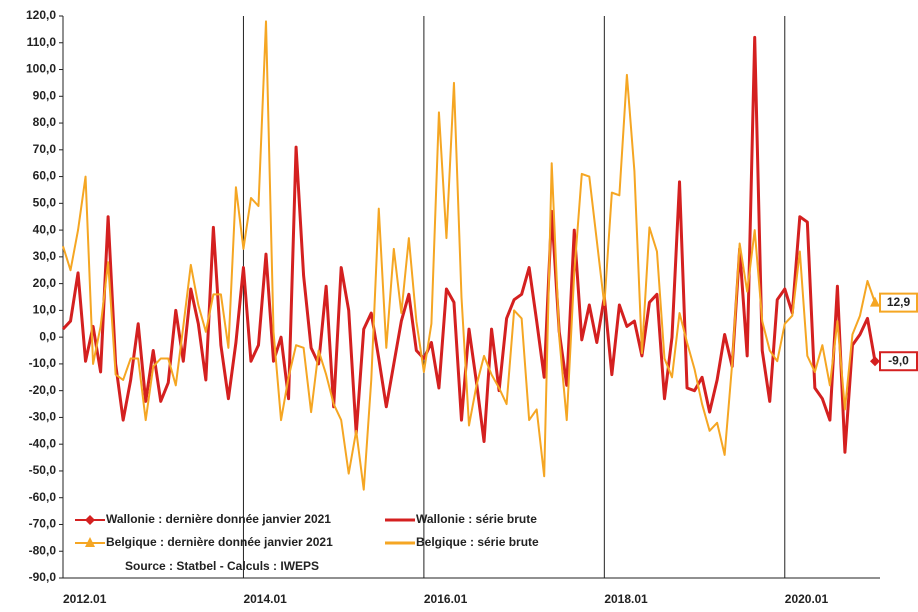 This screenshot has height=612, width=918. What do you see at coordinates (43, 497) in the screenshot?
I see `y-tick-label: -60,0` at bounding box center [43, 497].